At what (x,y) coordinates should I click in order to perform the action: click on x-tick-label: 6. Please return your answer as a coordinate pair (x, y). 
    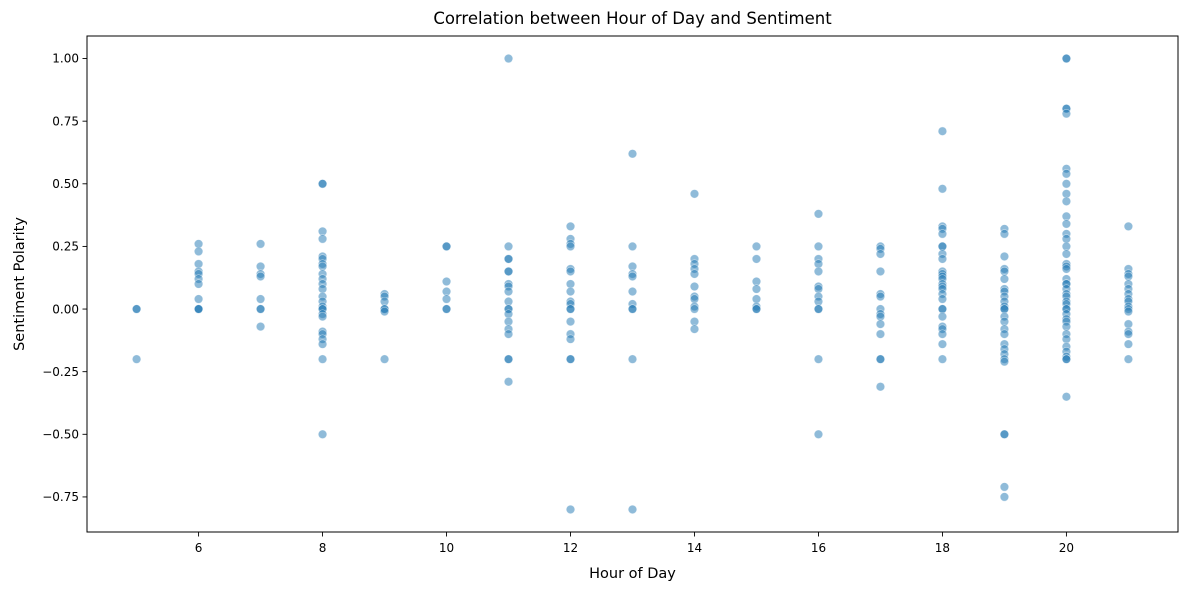
    Looking at the image, I should click on (199, 548).